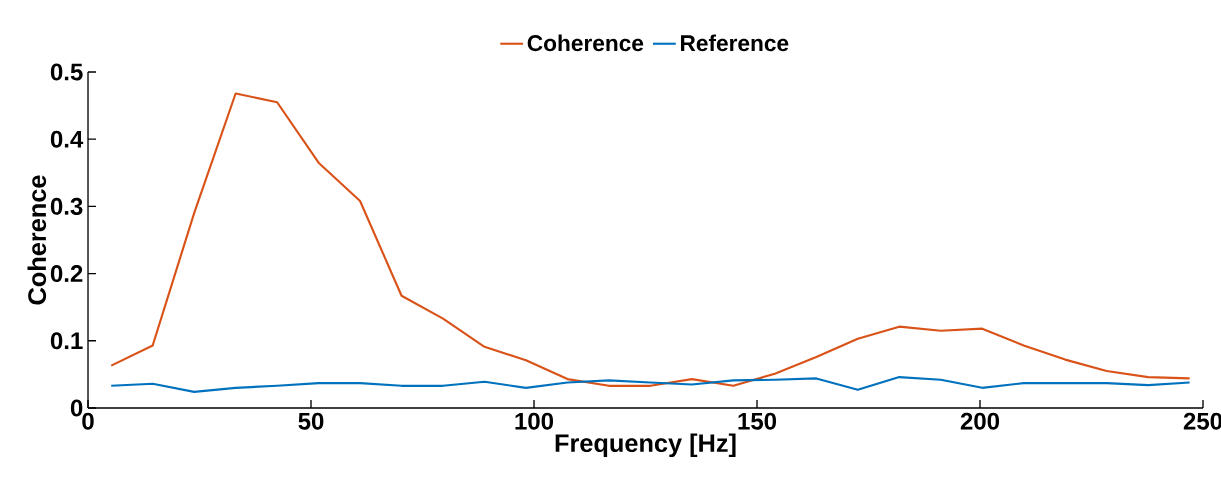  What do you see at coordinates (534, 421) in the screenshot?
I see `x-tick-label: 100` at bounding box center [534, 421].